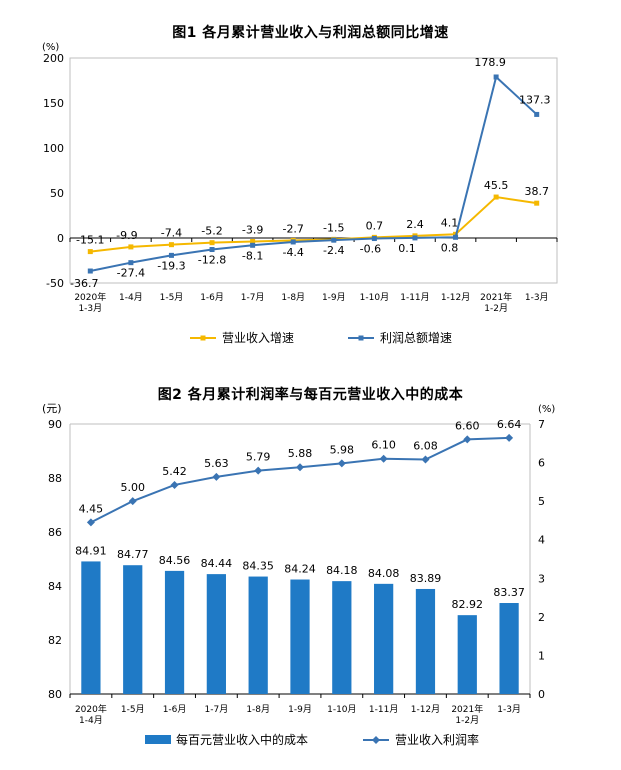 The image size is (621, 770). Describe the element at coordinates (370, 249) in the screenshot. I see `data-label: -0.6` at that location.